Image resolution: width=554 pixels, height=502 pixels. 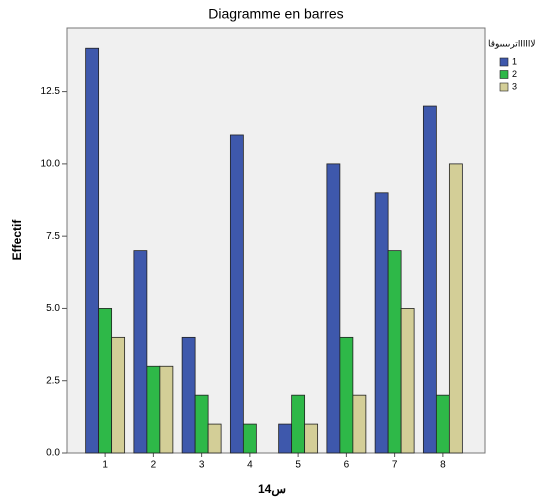 I want to click on x-tick-label: 1, so click(x=105, y=465).